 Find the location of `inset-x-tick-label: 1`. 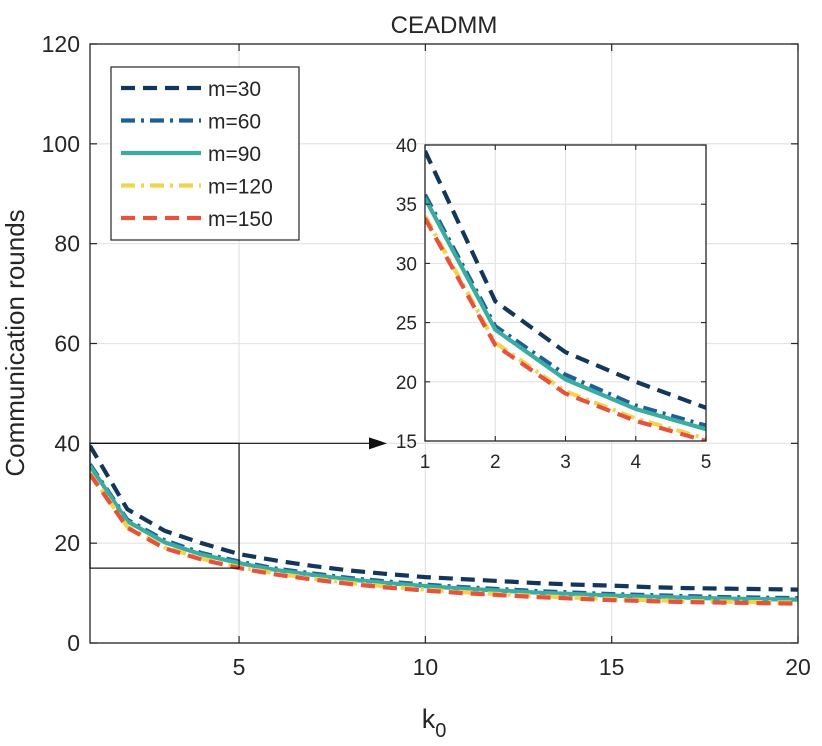

inset-x-tick-label: 1 is located at coordinates (425, 462).